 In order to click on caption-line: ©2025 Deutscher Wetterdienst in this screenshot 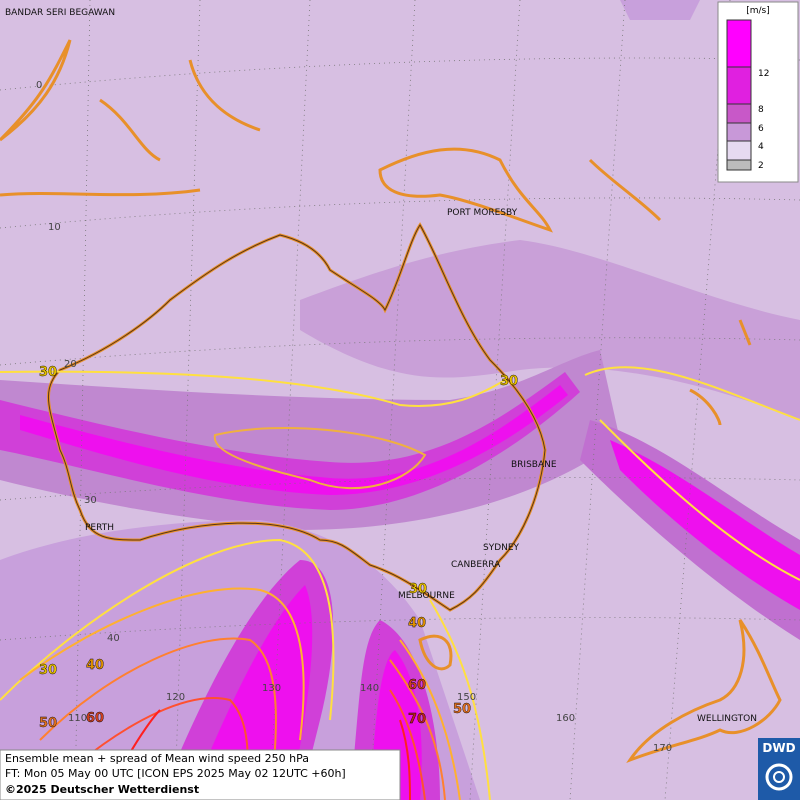, I will do `click(102, 789)`.